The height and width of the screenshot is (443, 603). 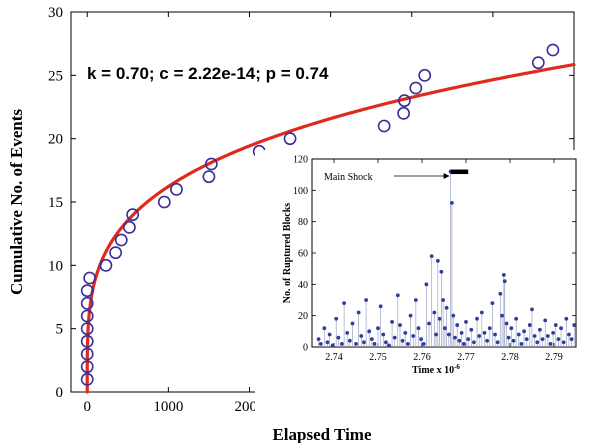 What do you see at coordinates (60, 393) in the screenshot?
I see `main-y-tick-label: 0` at bounding box center [60, 393].